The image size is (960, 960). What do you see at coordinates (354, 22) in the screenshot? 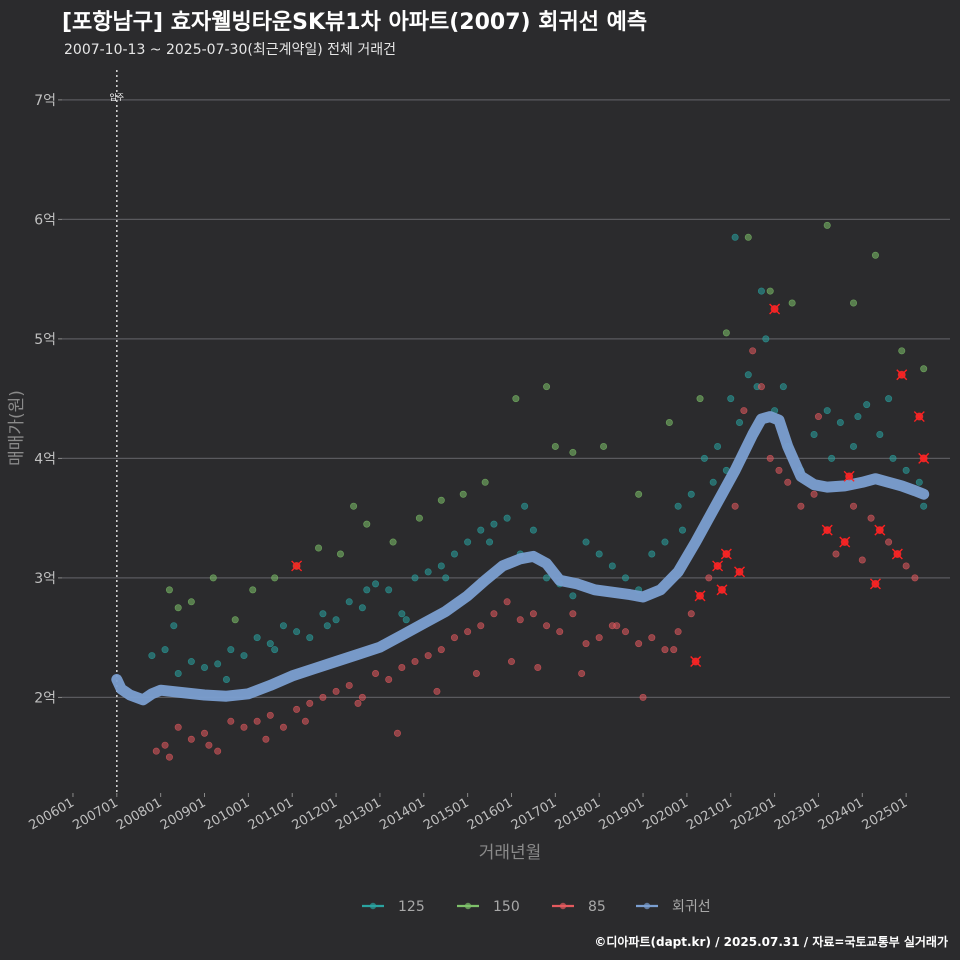
I see `chart-title: [포항남구] 효자웰빙타운SK뷰1차 아파트(2007) 회귀선 예측` at bounding box center [354, 22].